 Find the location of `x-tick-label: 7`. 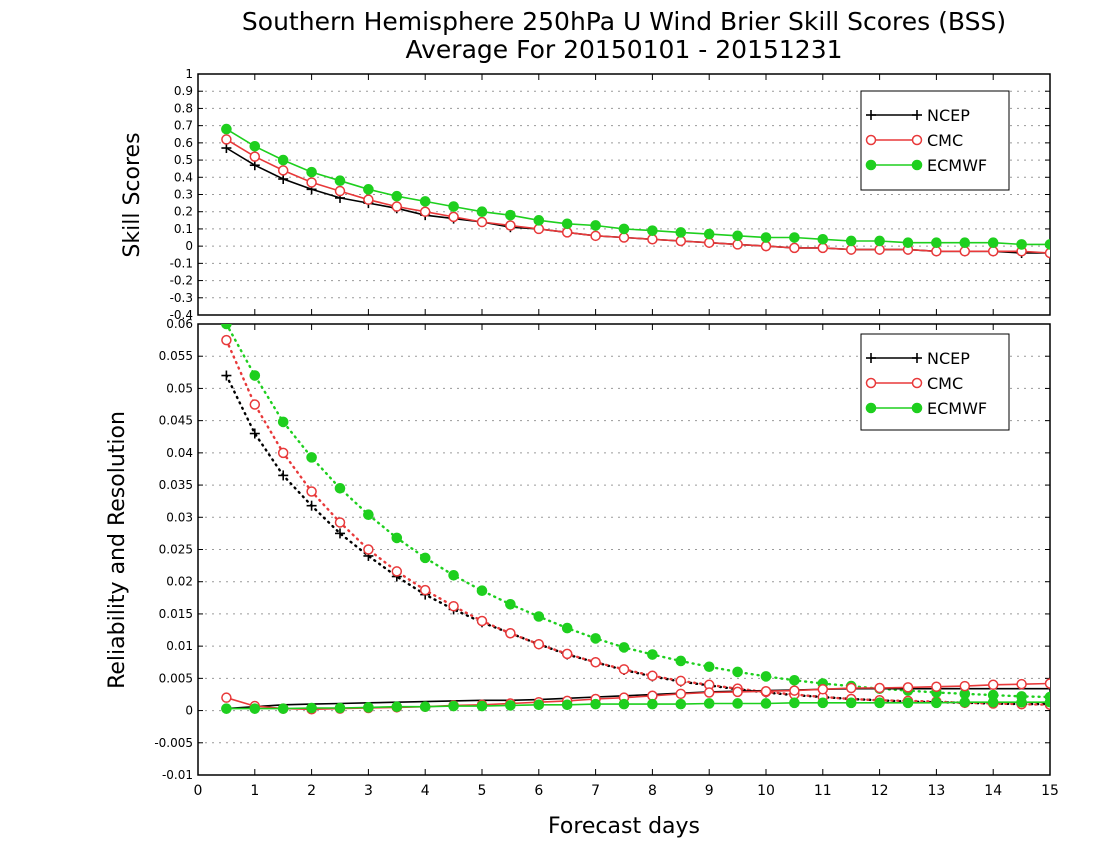

x-tick-label: 7 is located at coordinates (595, 791).